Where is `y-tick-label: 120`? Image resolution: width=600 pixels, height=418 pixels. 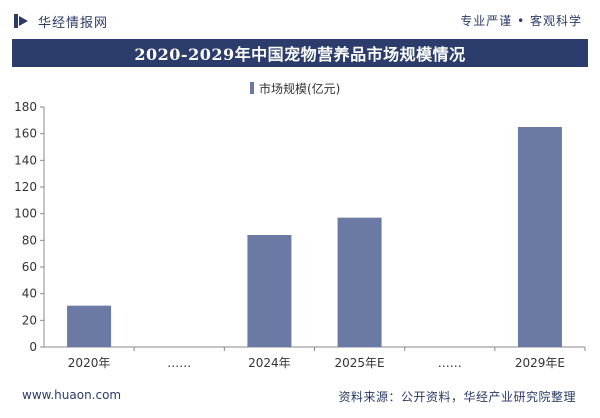 y-tick-label: 120 is located at coordinates (25, 187).